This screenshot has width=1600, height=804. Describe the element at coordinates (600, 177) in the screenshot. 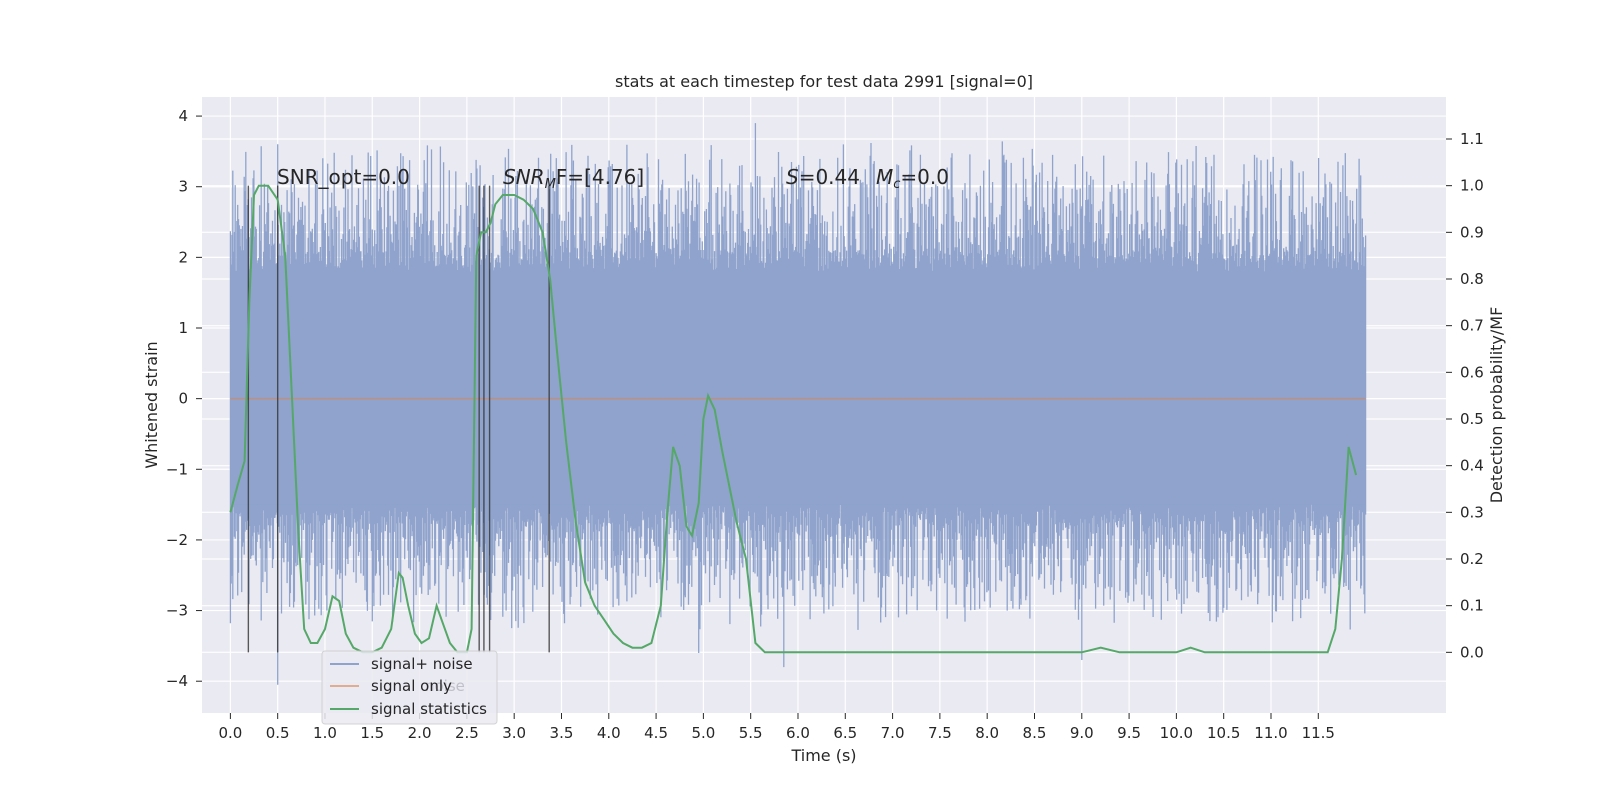

I see `snr-mf-rest: F=[4.76]` at that location.